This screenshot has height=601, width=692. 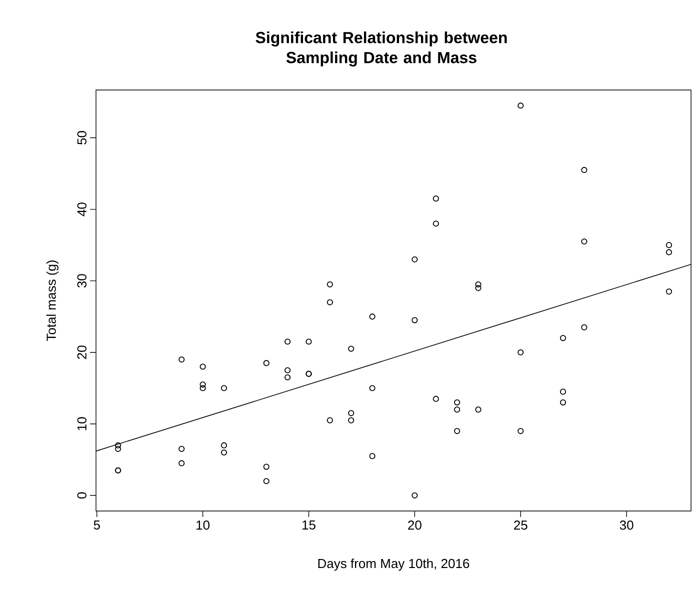 I want to click on y-tick-label: 20, so click(x=81, y=352).